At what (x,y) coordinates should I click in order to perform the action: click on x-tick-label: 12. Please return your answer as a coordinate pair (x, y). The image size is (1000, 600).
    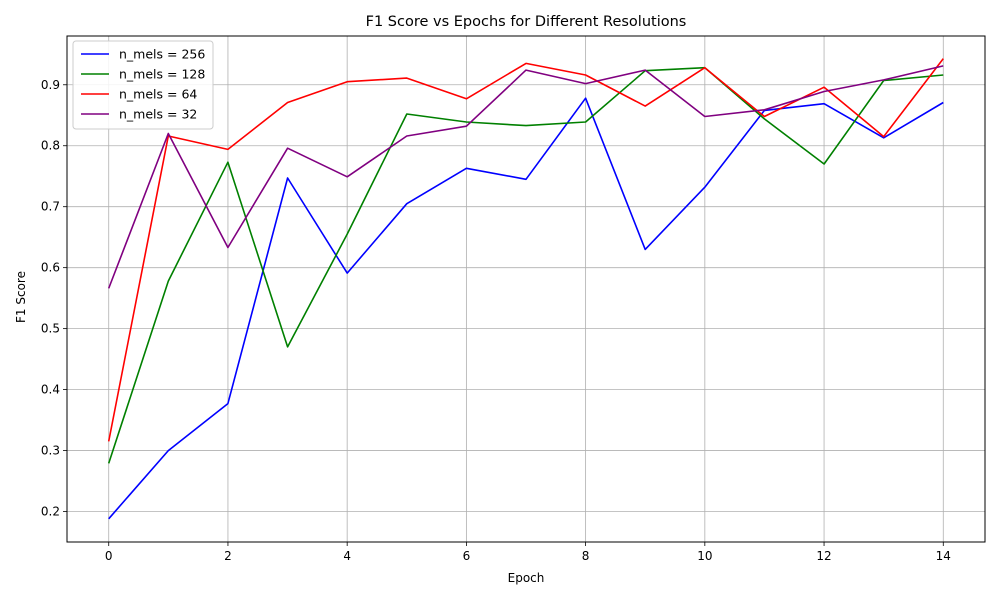
    Looking at the image, I should click on (823, 556).